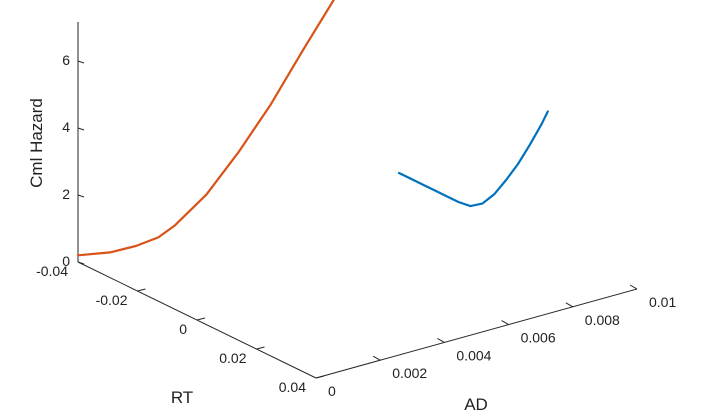 This screenshot has height=420, width=715. What do you see at coordinates (473, 355) in the screenshot?
I see `ad-tick-label: 0.004` at bounding box center [473, 355].